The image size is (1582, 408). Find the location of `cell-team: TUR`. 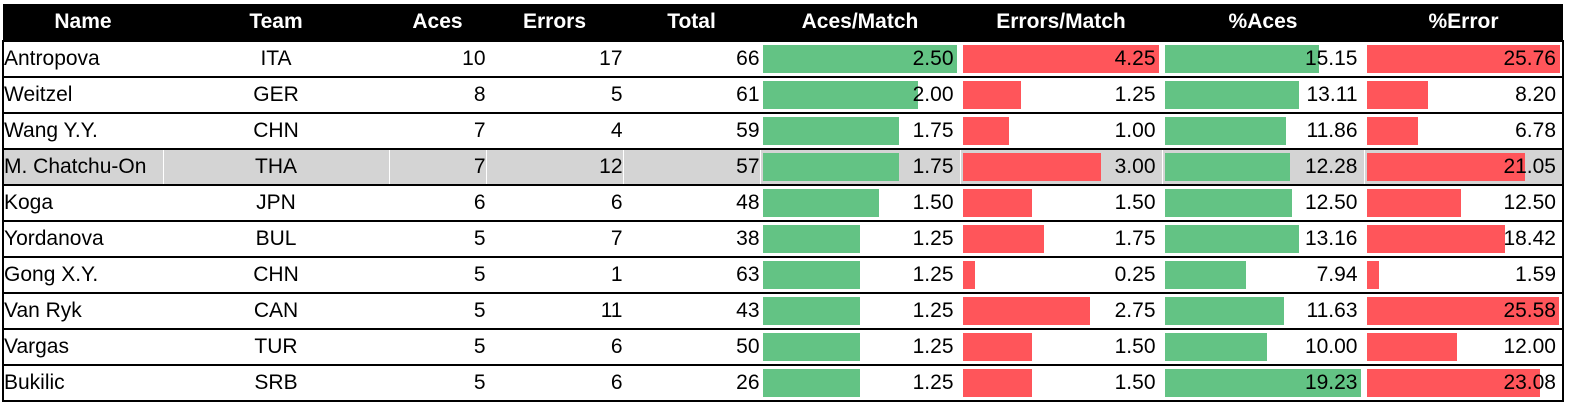

cell-team: TUR is located at coordinates (276, 347).